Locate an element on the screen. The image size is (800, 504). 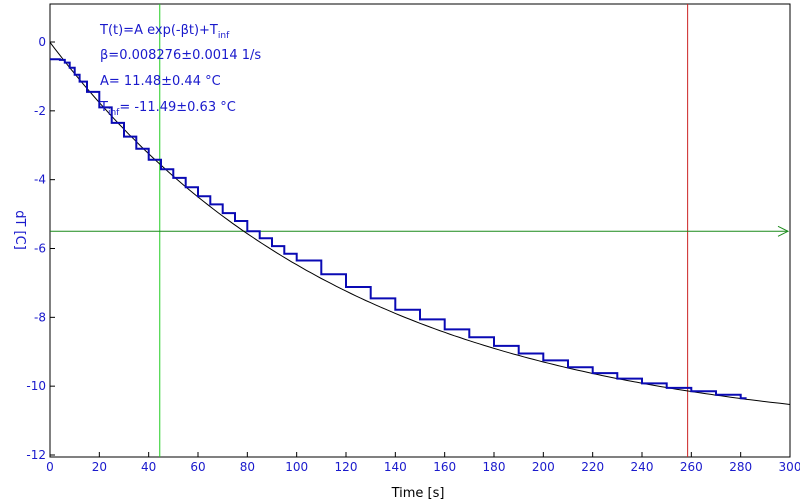
x-tick-label: 300 is located at coordinates (789, 467).